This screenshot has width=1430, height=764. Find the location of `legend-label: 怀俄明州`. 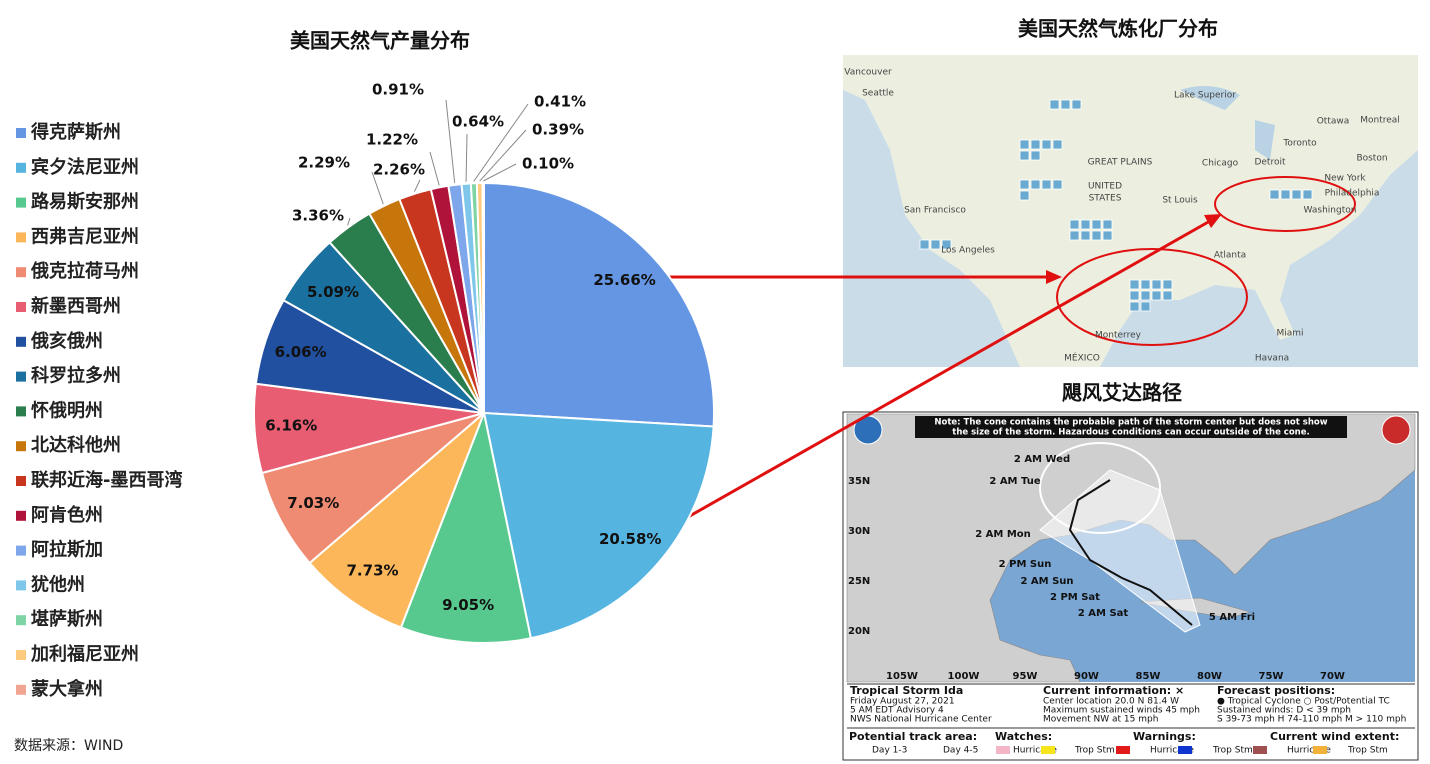

legend-label: 怀俄明州 is located at coordinates (67, 410).